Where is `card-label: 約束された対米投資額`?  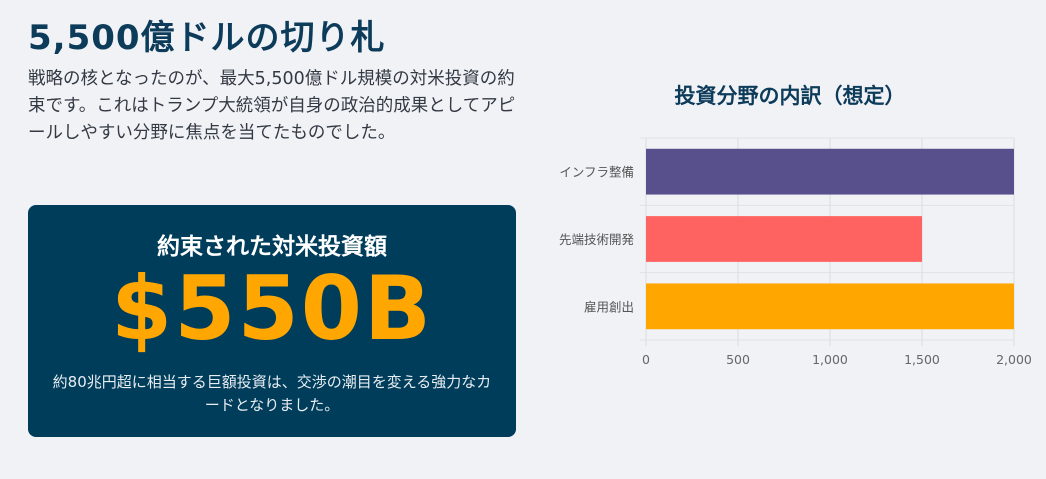 card-label: 約束された対米投資額 is located at coordinates (272, 247).